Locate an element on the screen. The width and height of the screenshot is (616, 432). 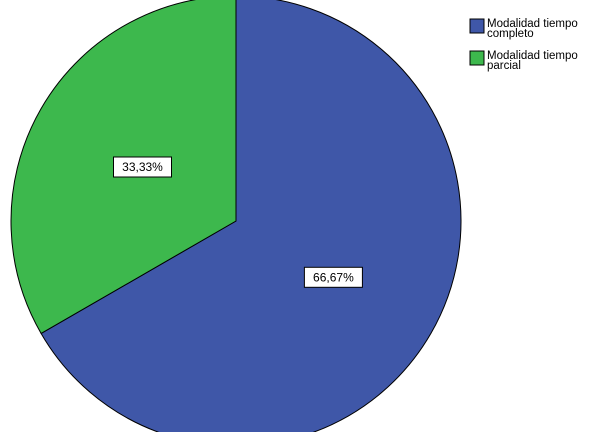
data-label-text: 33,33% is located at coordinates (142, 167).